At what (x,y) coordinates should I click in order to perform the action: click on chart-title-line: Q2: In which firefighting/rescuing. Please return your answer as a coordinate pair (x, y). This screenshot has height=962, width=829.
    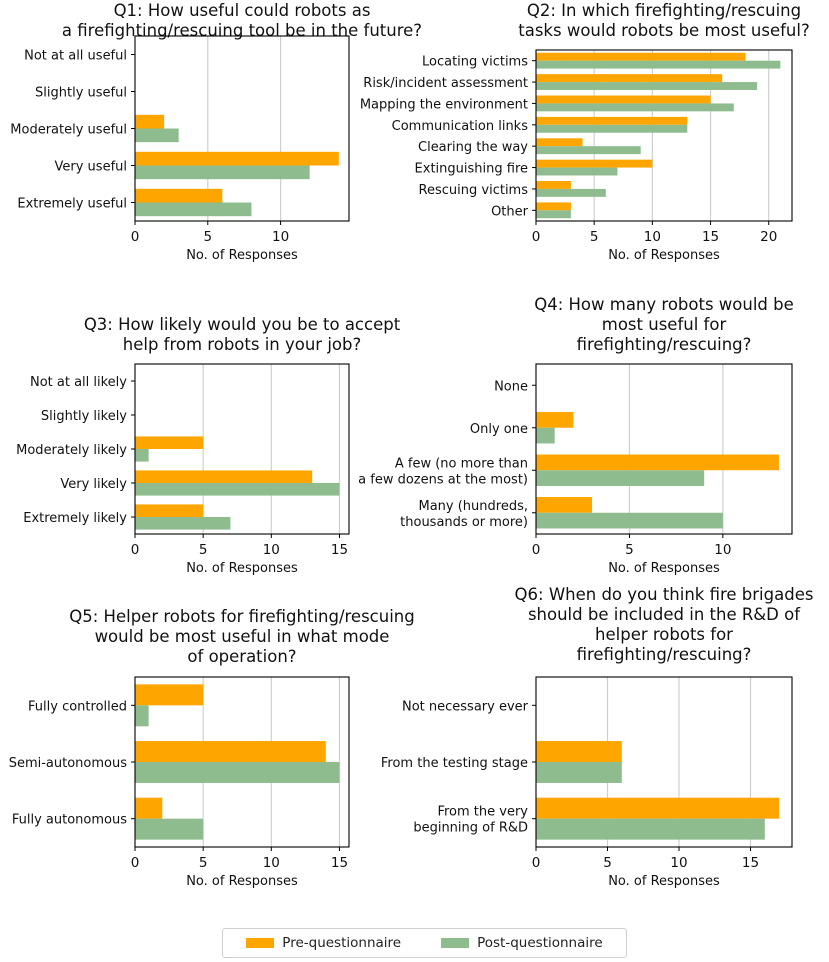
    Looking at the image, I should click on (664, 10).